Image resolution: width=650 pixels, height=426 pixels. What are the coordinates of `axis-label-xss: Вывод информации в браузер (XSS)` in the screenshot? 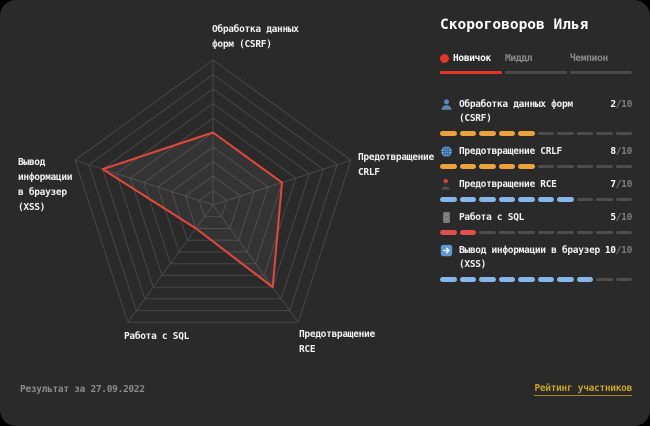 It's located at (45, 185).